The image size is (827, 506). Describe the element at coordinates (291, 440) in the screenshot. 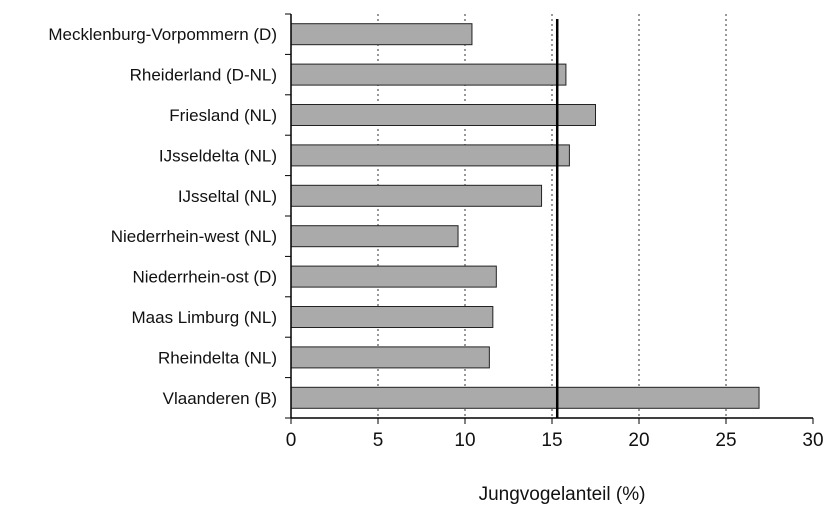

I see `x-tick-label: 0` at that location.